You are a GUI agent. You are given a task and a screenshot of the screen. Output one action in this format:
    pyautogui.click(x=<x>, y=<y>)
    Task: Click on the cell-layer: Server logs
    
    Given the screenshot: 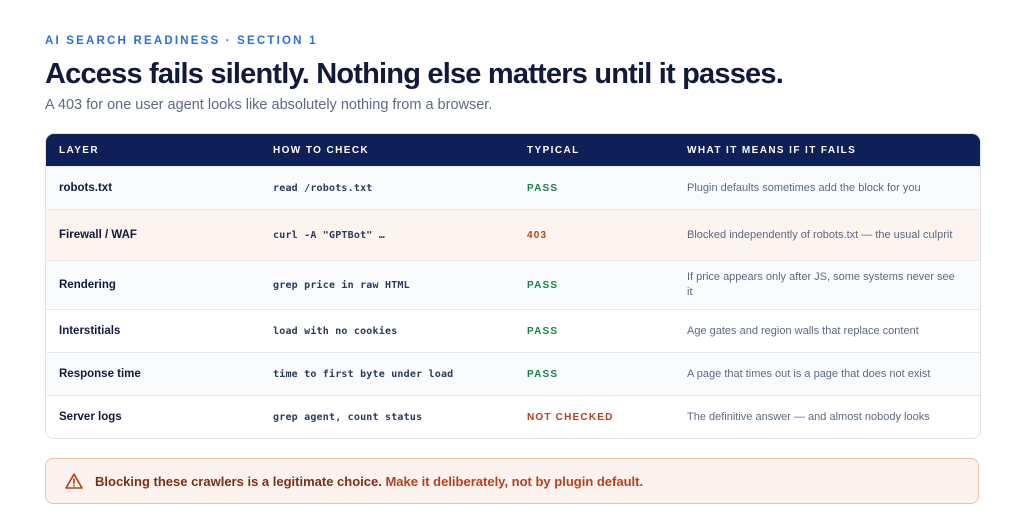 What is the action you would take?
    pyautogui.click(x=90, y=417)
    